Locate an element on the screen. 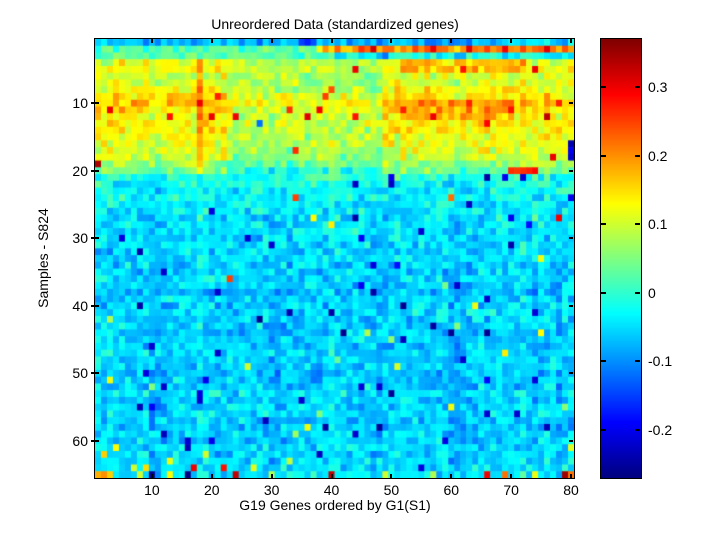 The image size is (720, 540). y-tick-label: 20 is located at coordinates (80, 170).